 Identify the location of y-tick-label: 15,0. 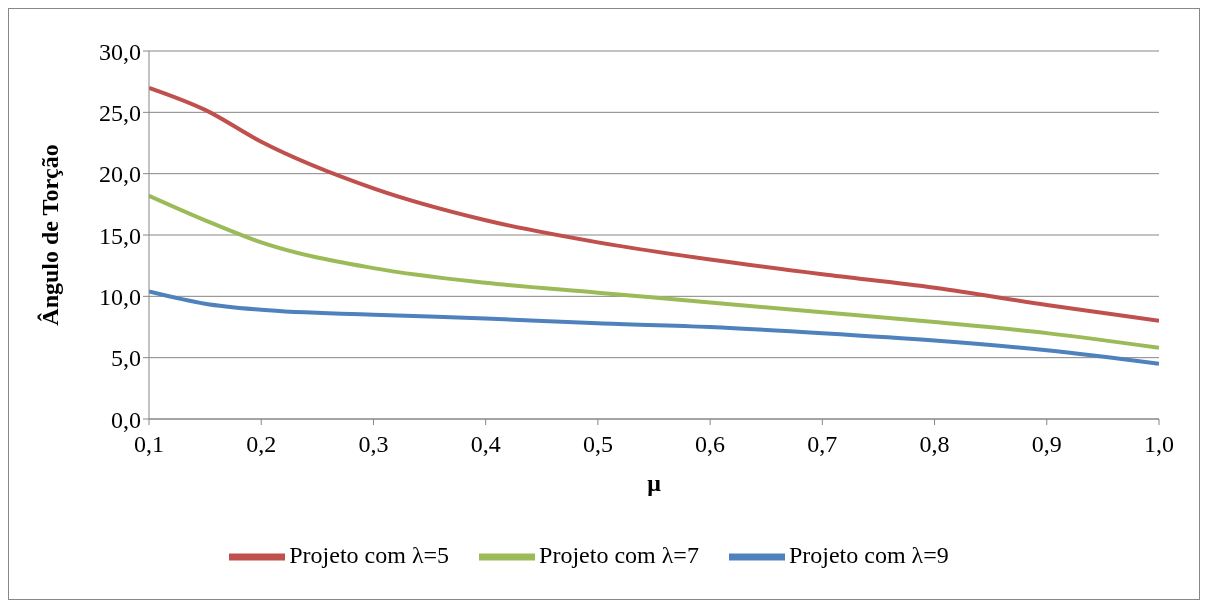
(120, 235).